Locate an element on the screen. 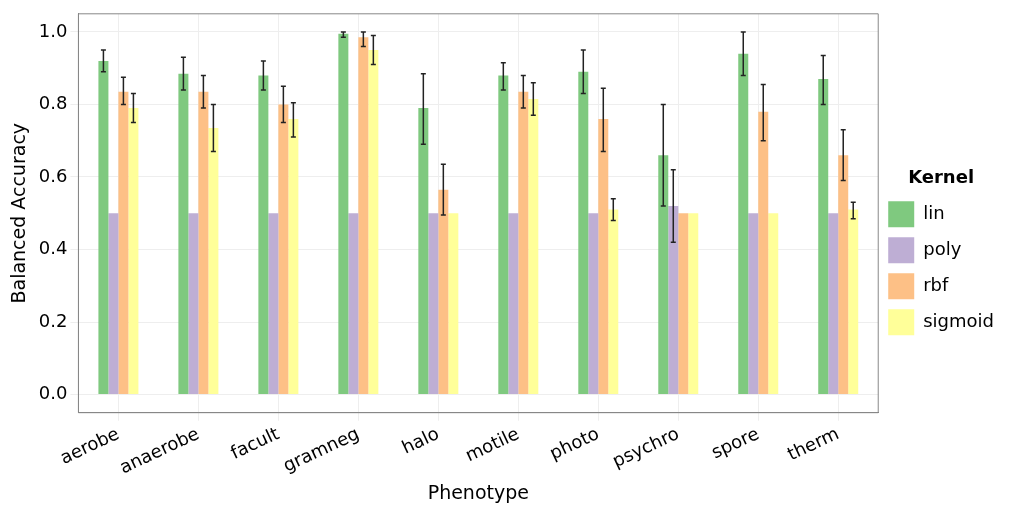 This screenshot has height=505, width=1014. legend-label: lin is located at coordinates (934, 212).